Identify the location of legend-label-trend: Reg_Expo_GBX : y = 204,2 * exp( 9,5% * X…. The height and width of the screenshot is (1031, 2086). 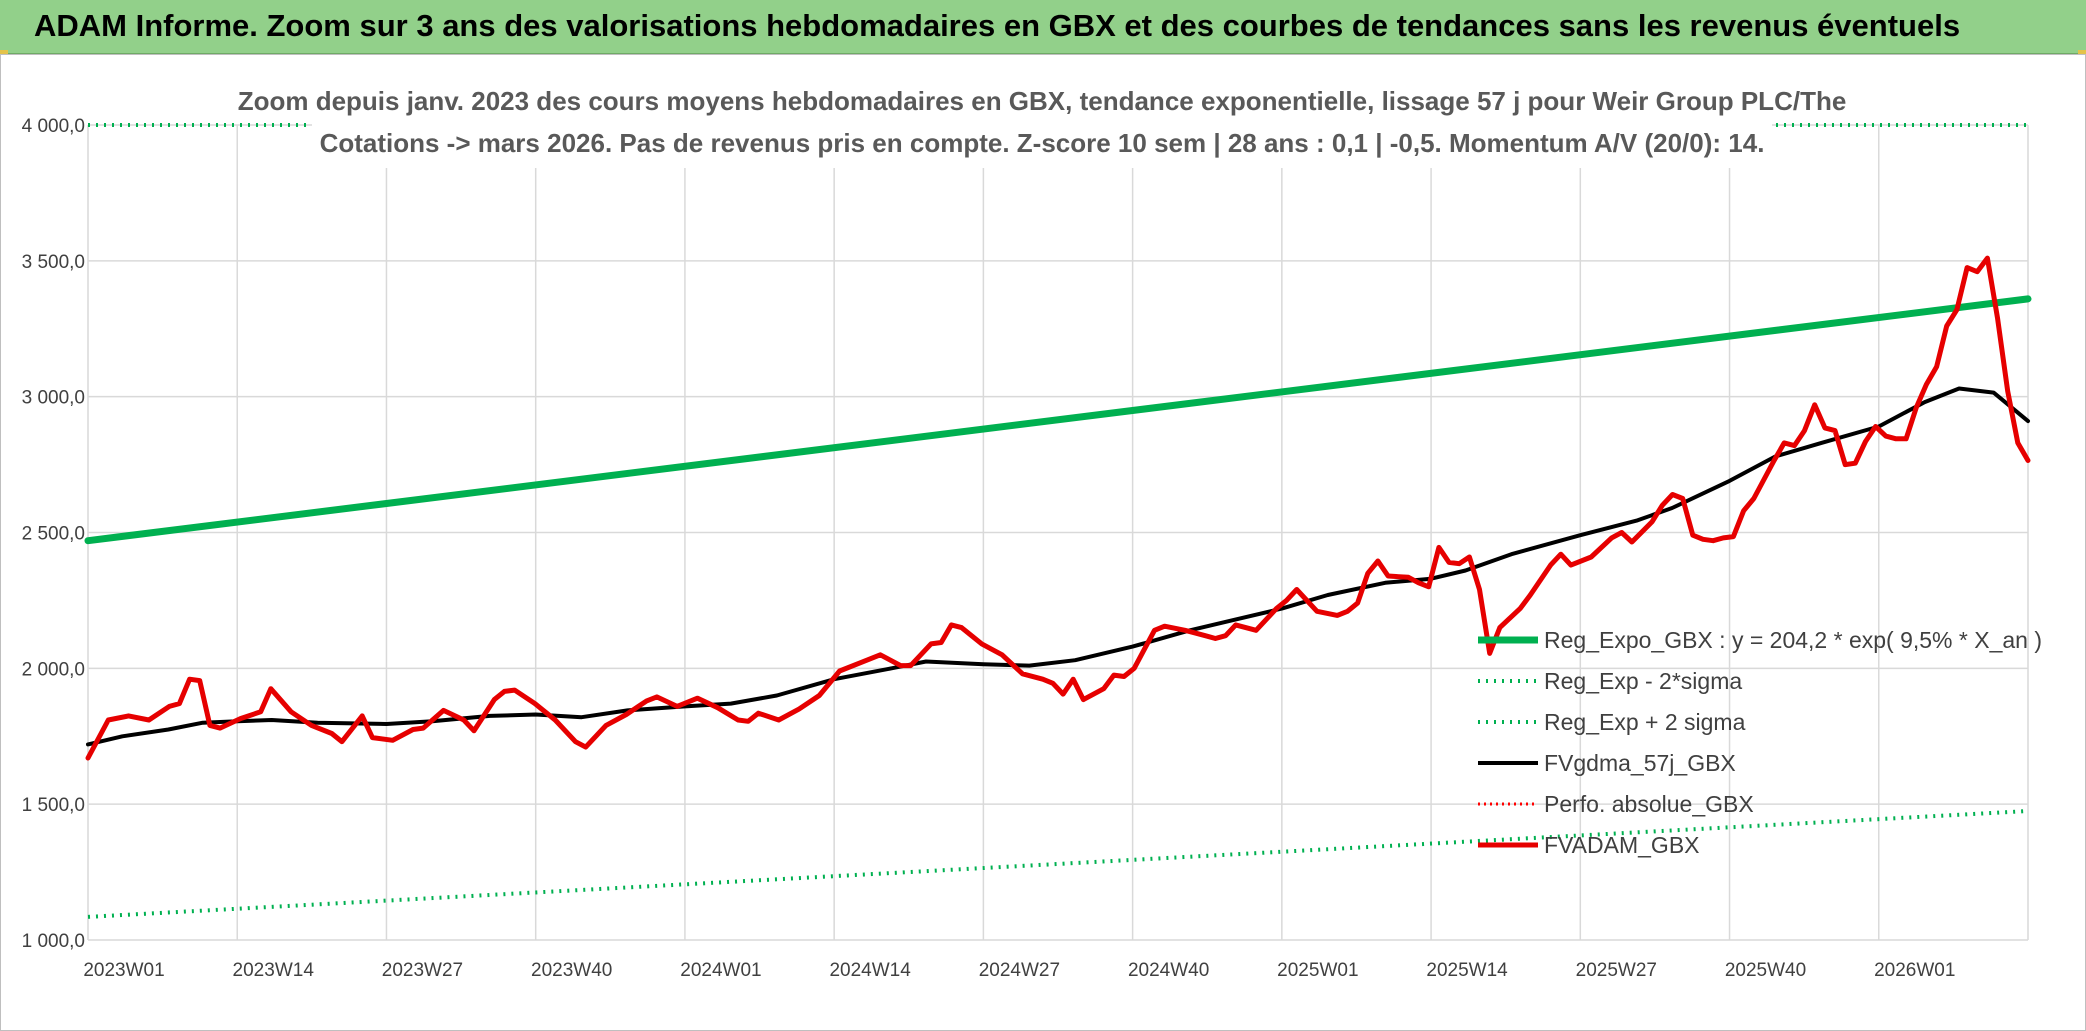
(1793, 640).